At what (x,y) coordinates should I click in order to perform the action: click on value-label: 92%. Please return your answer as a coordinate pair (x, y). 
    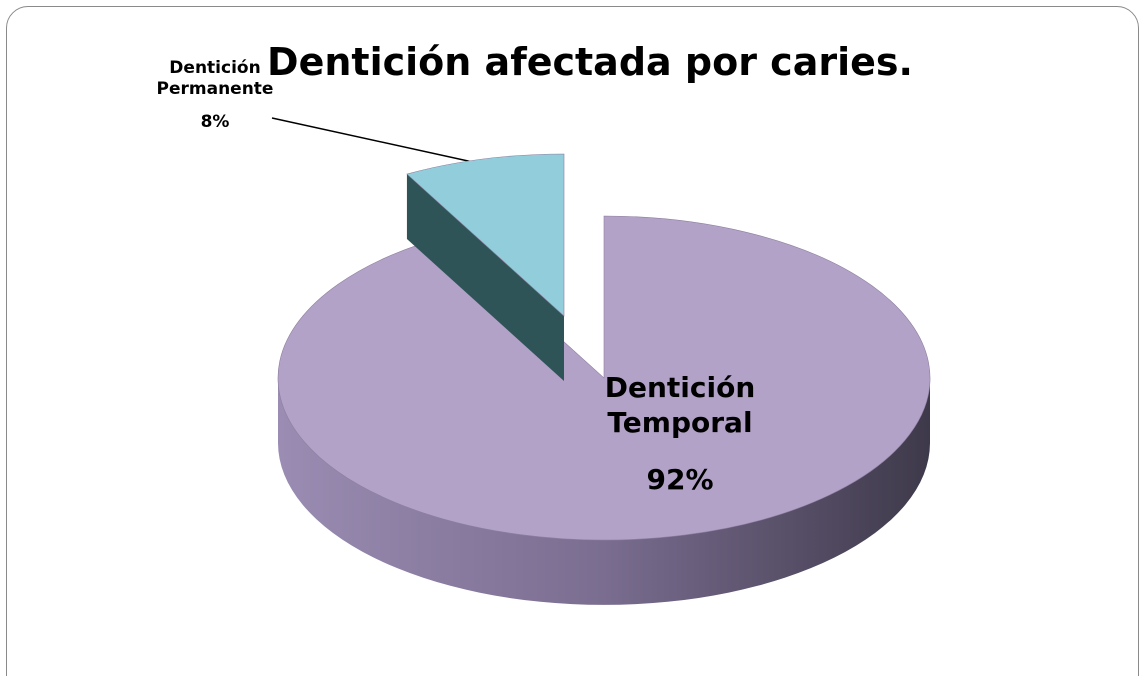
    Looking at the image, I should click on (680, 479).